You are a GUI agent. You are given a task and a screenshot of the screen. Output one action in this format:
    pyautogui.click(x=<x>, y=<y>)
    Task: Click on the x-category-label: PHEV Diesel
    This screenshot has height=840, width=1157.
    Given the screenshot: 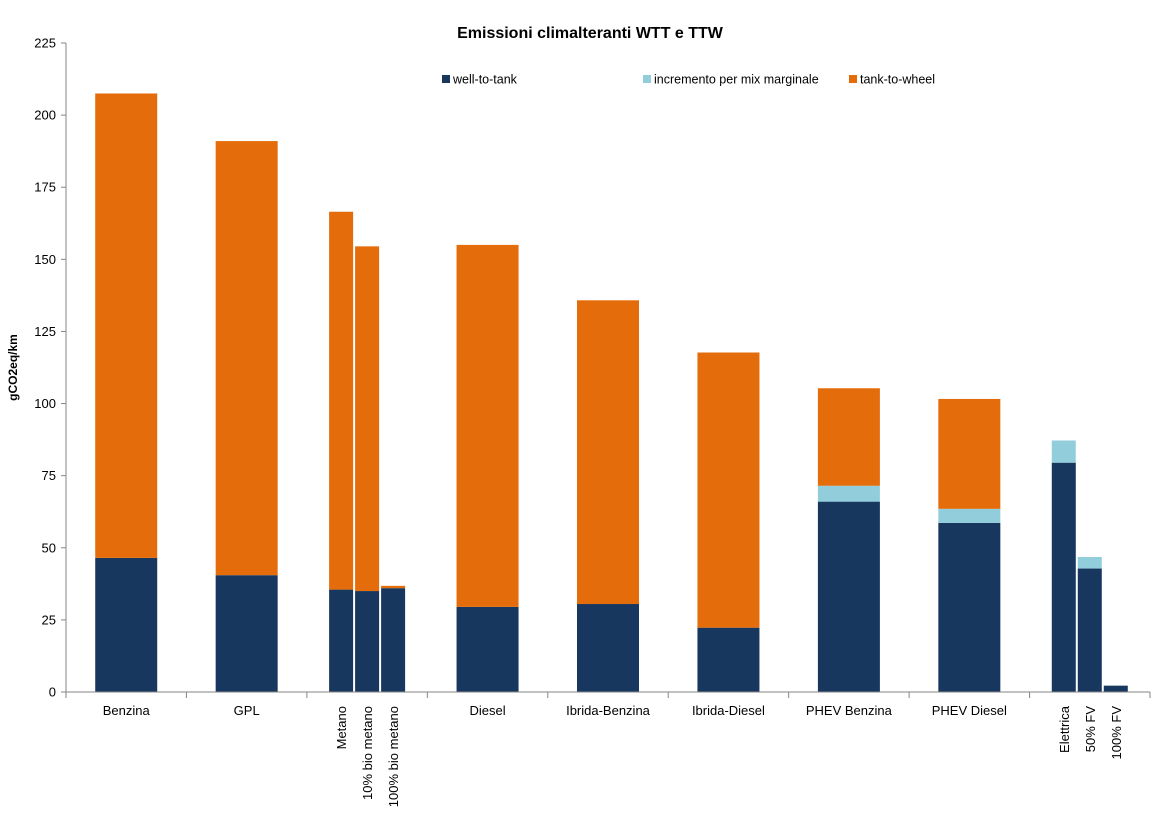 What is the action you would take?
    pyautogui.click(x=969, y=710)
    